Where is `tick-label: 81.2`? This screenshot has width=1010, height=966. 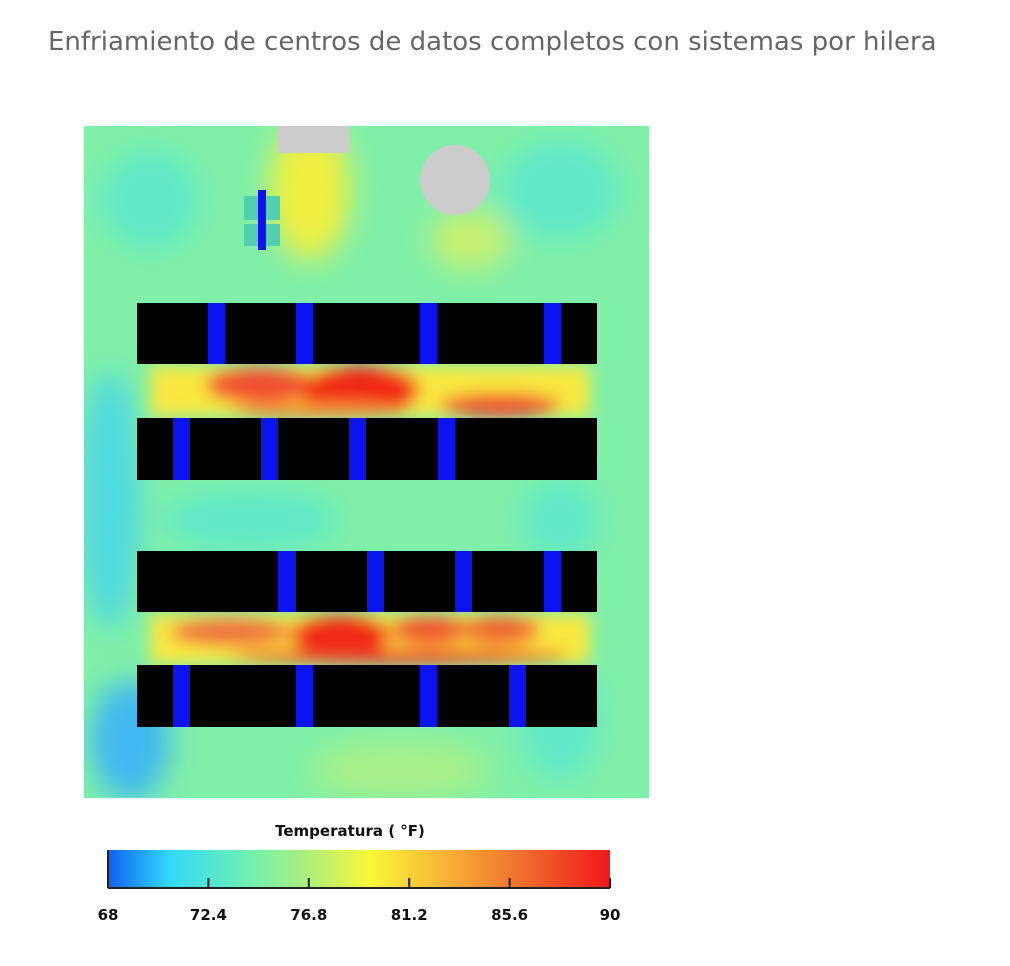 tick-label: 81.2 is located at coordinates (409, 915).